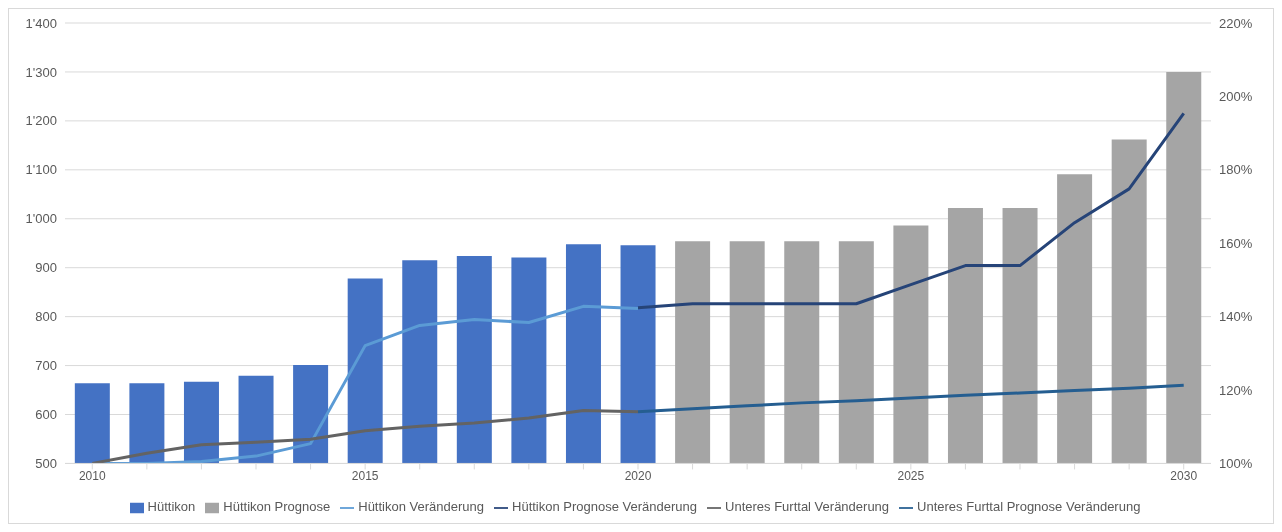  I want to click on y-tick-label: 800, so click(46, 317).